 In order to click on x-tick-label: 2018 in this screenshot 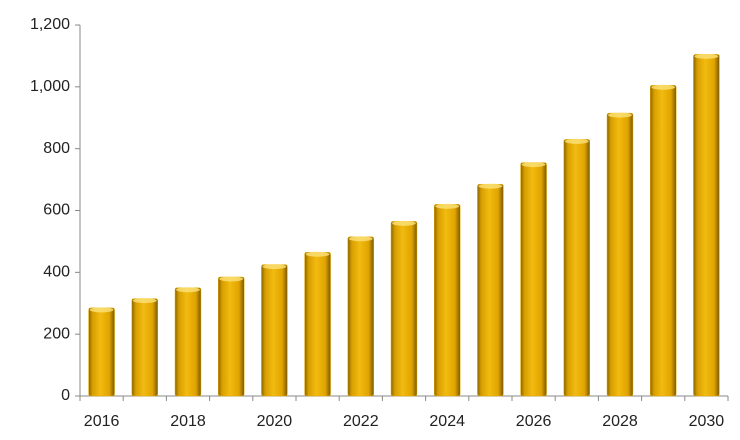, I will do `click(188, 421)`.